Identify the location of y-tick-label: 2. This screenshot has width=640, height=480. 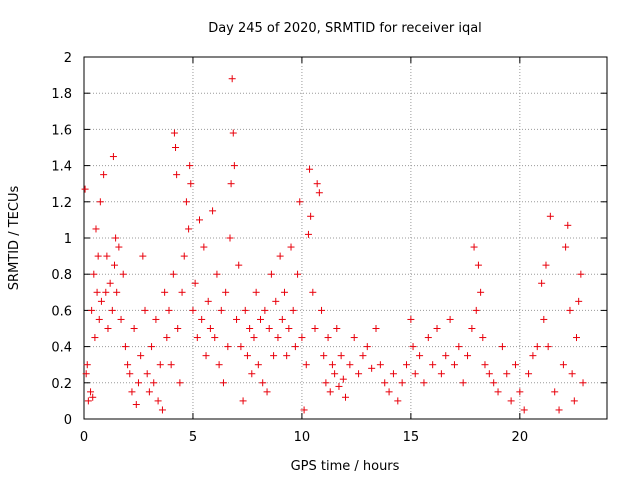
(68, 58).